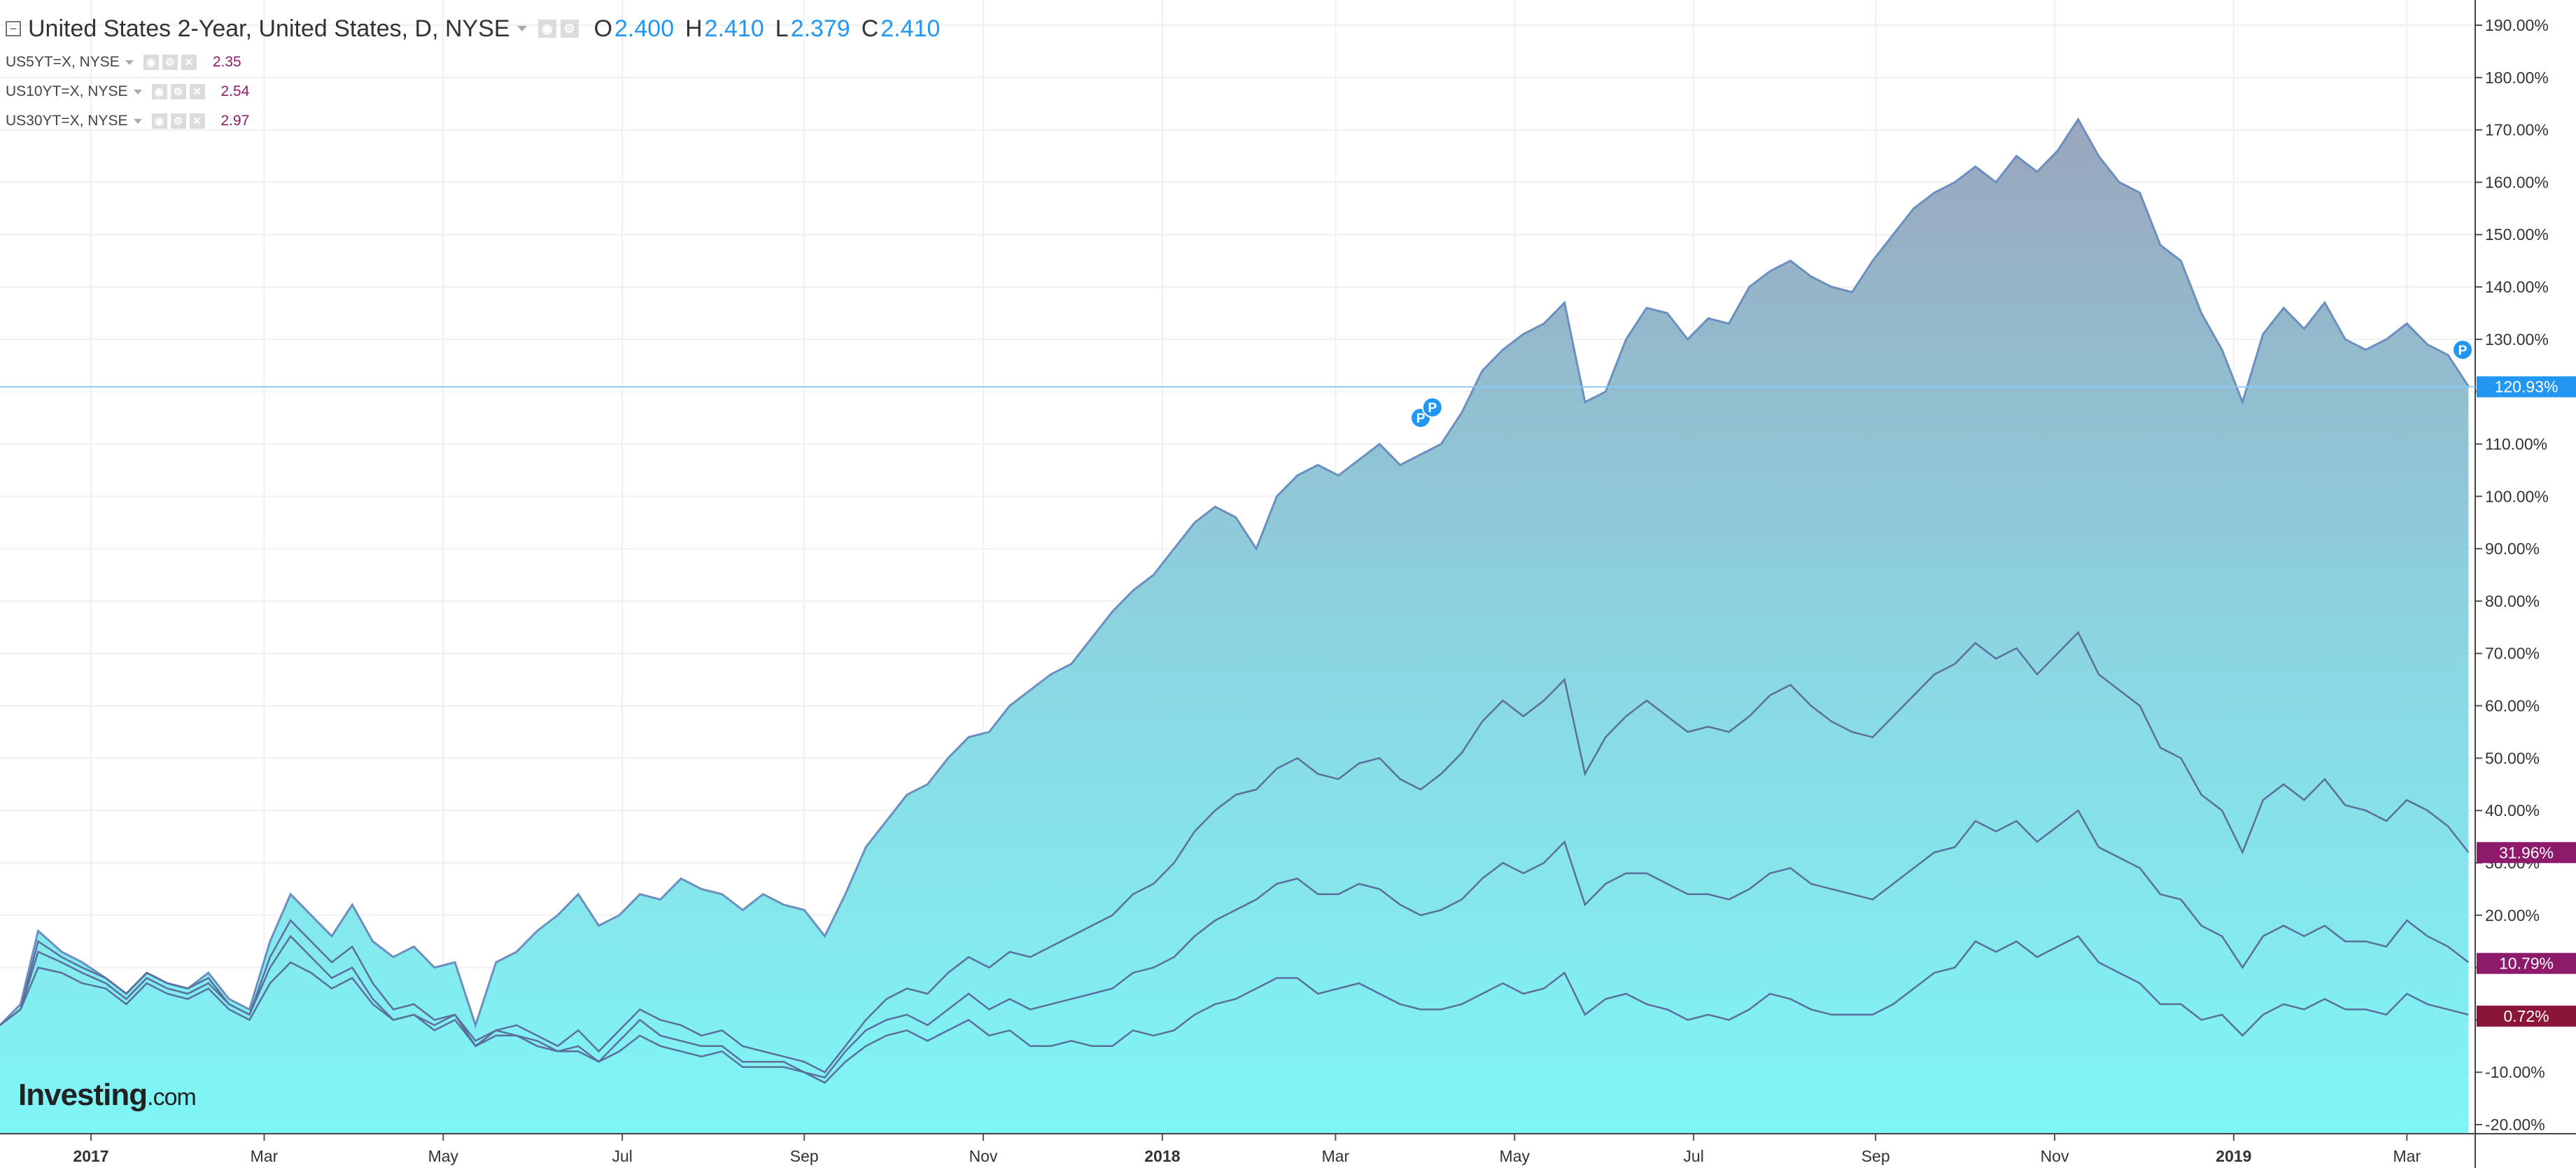  What do you see at coordinates (2517, 339) in the screenshot?
I see `y-tick-label: 130.00%` at bounding box center [2517, 339].